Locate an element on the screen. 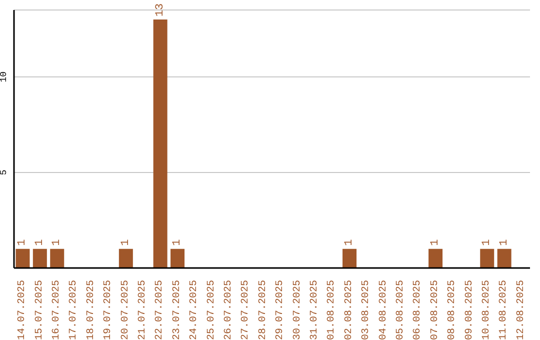 The width and height of the screenshot is (540, 340). x-tick-label: 16.07.2025 is located at coordinates (57, 310).